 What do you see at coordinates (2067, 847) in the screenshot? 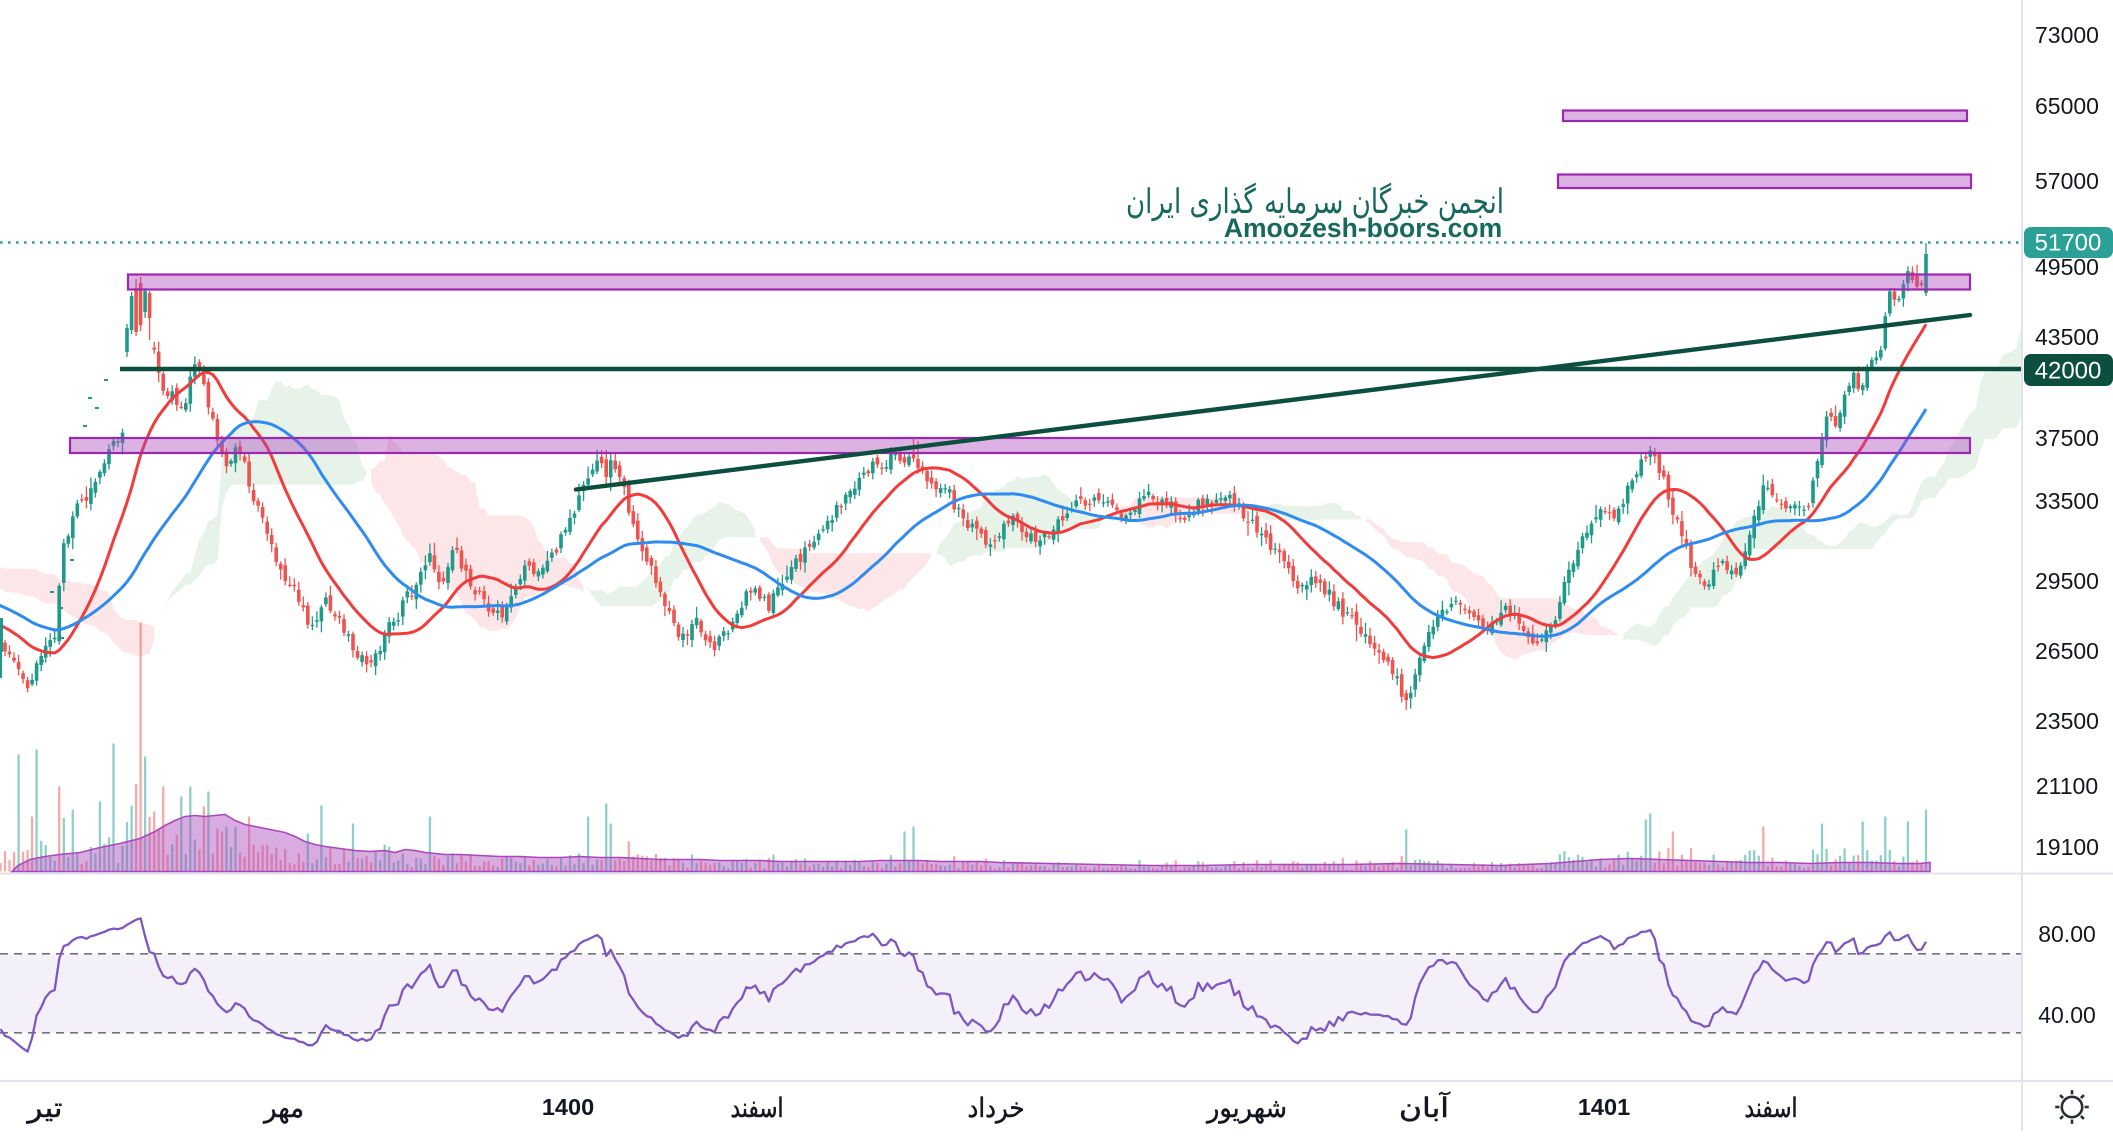
I see `svg-text: 19100` at bounding box center [2067, 847].